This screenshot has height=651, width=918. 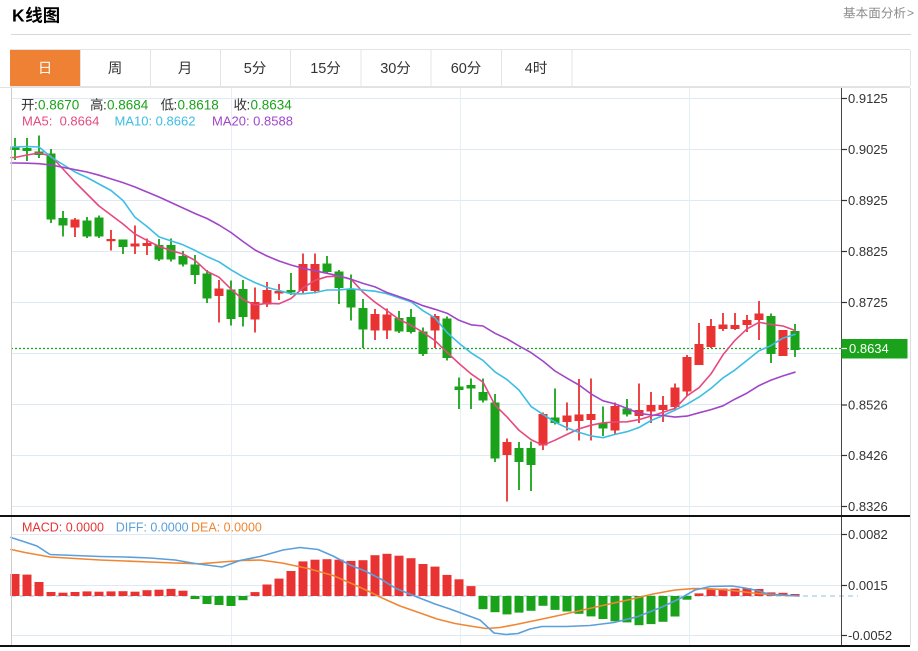 I want to click on svg-text: 0.8825, so click(x=868, y=251).